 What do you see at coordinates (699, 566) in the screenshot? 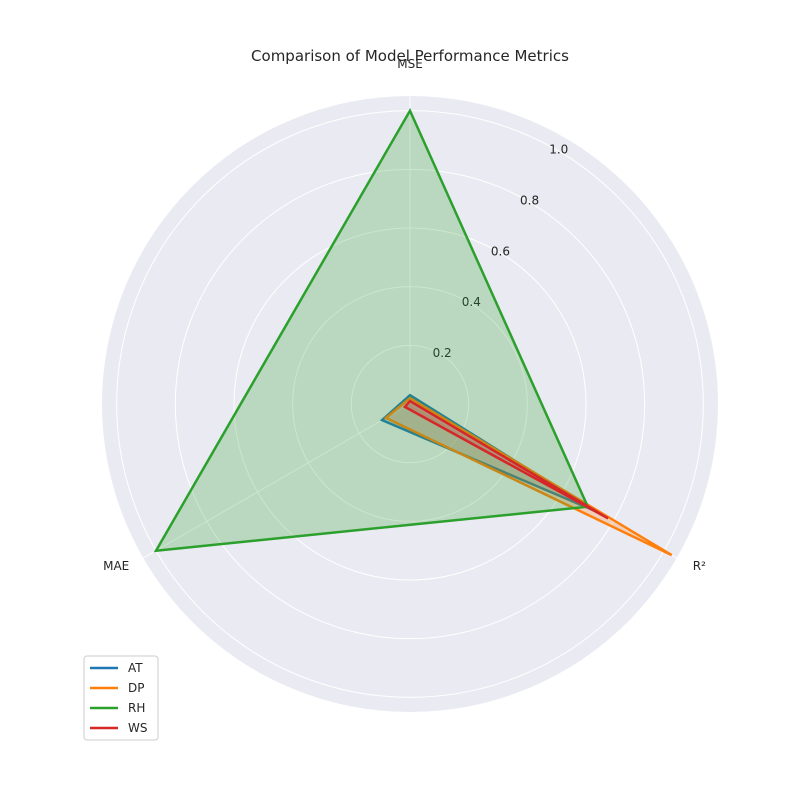
I see `axis-label-1: R²` at bounding box center [699, 566].